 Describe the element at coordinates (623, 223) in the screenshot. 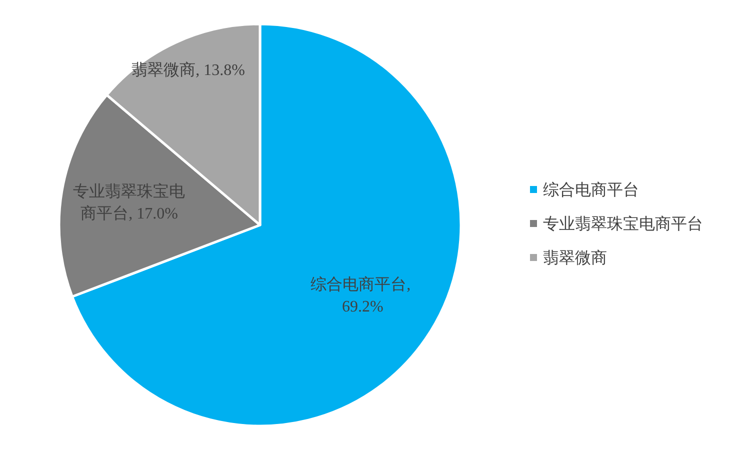

I see `legend-label: 专业翡翠珠宝电商平台` at that location.